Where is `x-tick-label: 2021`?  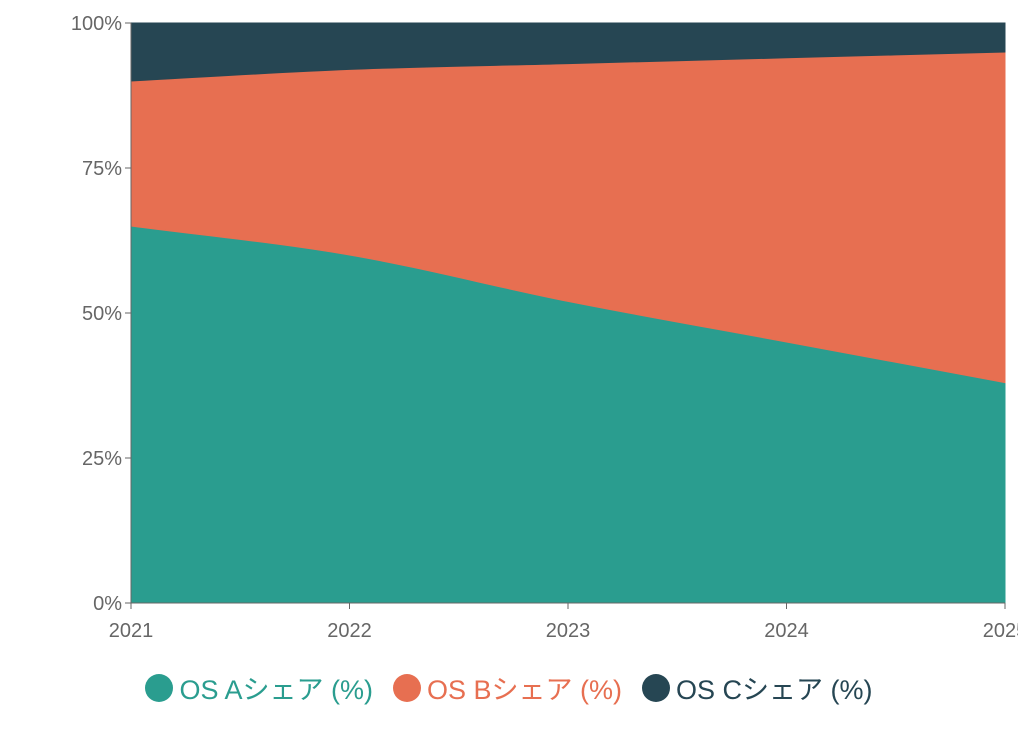 x-tick-label: 2021 is located at coordinates (131, 631).